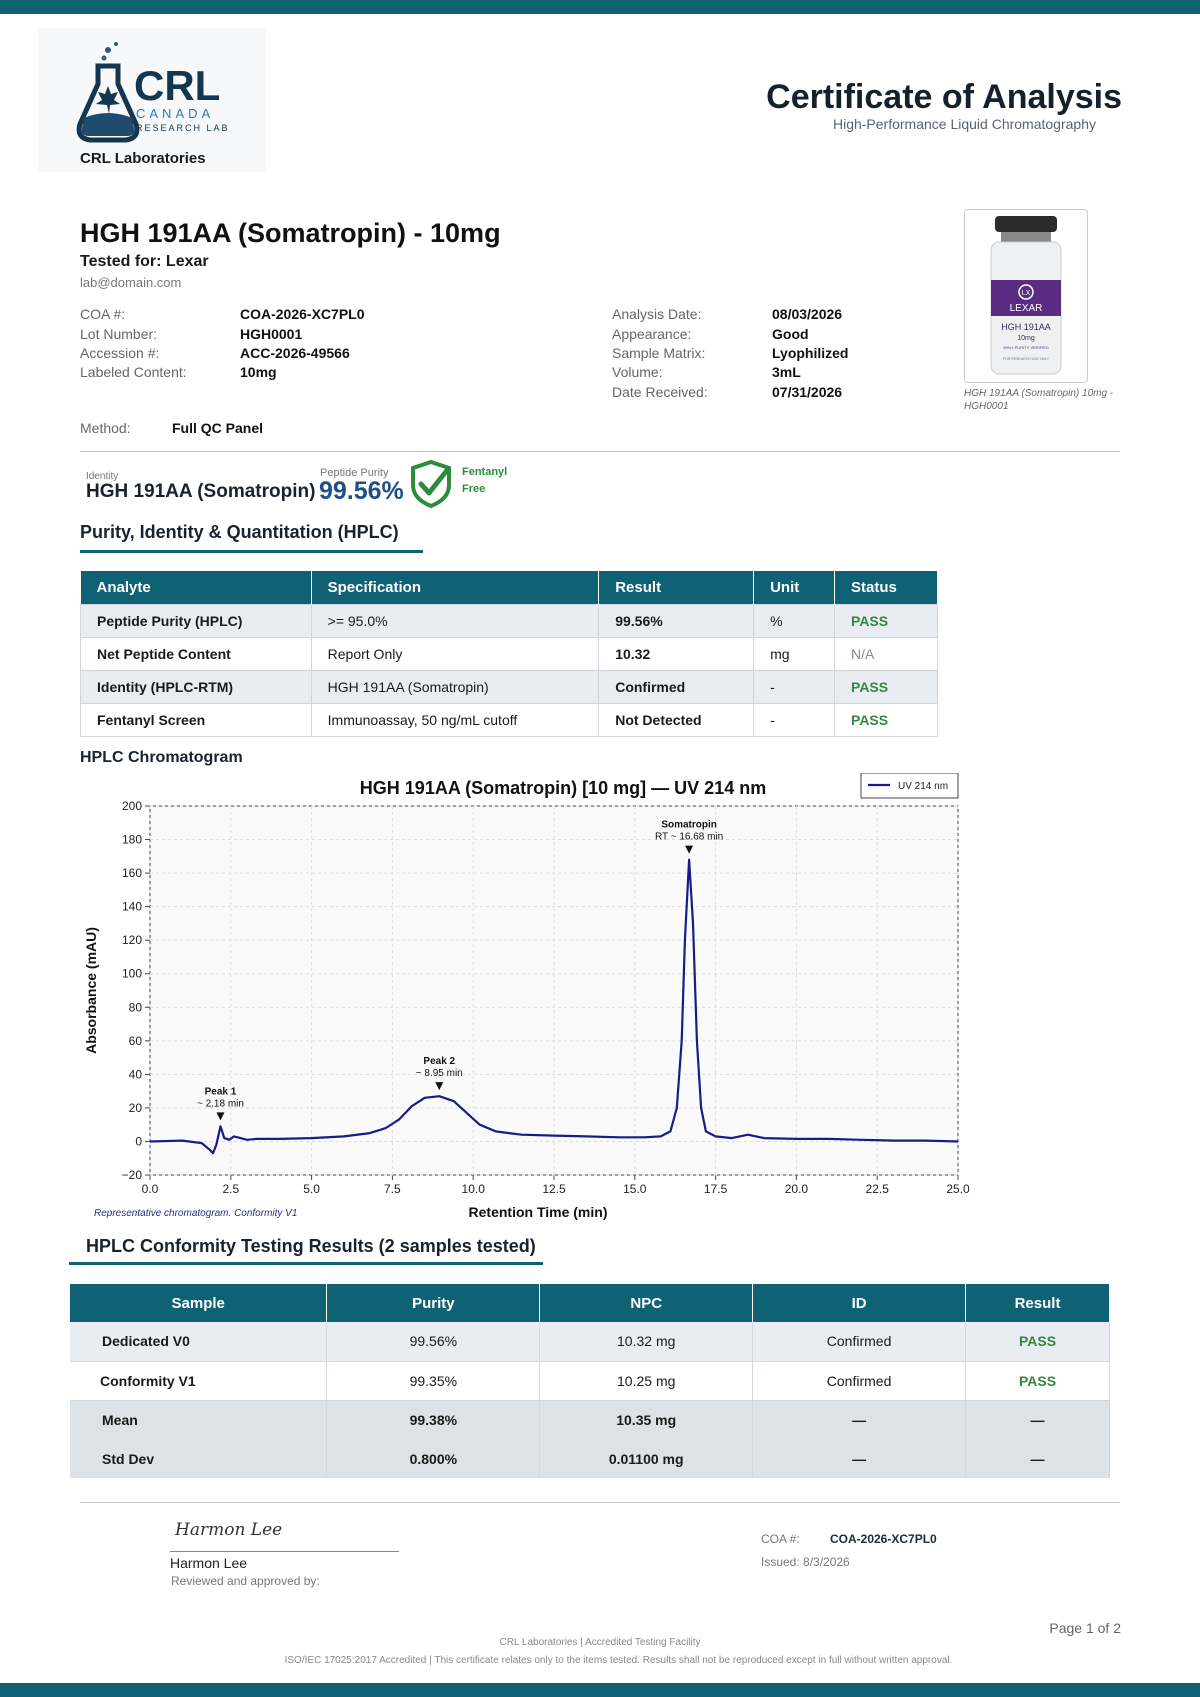 This screenshot has width=1200, height=1697. I want to click on column-header: Analyte, so click(196, 587).